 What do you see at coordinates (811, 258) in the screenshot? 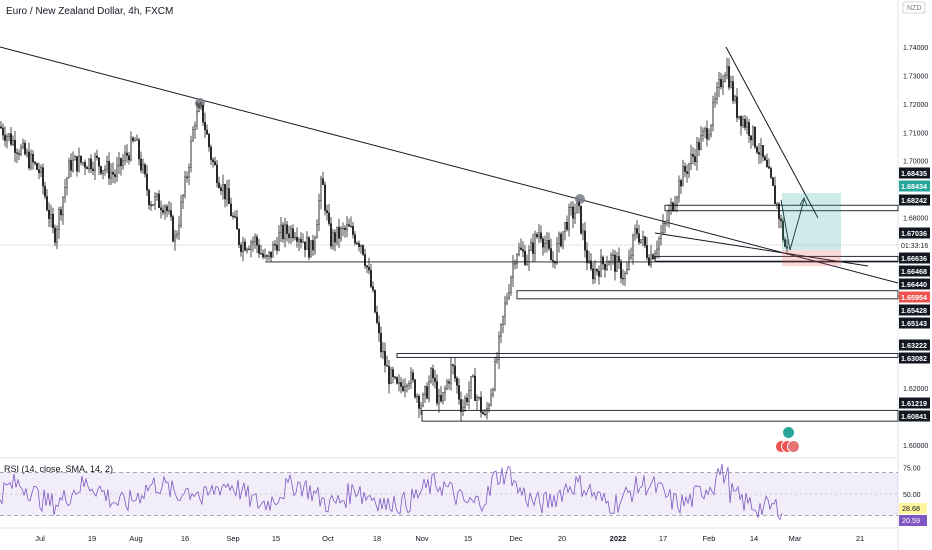
I see `loss-zone` at bounding box center [811, 258].